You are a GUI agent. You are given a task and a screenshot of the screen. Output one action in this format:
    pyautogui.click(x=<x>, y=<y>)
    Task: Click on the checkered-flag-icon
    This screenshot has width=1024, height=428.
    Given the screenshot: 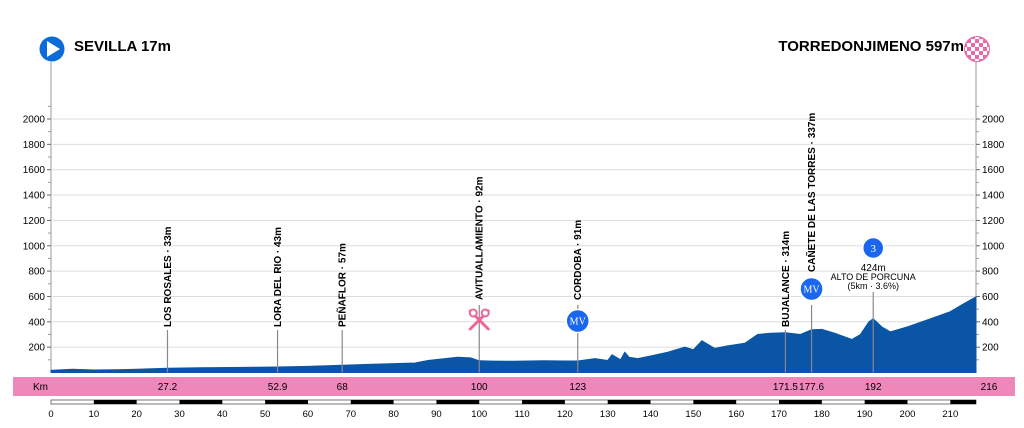 What is the action you would take?
    pyautogui.click(x=977, y=49)
    